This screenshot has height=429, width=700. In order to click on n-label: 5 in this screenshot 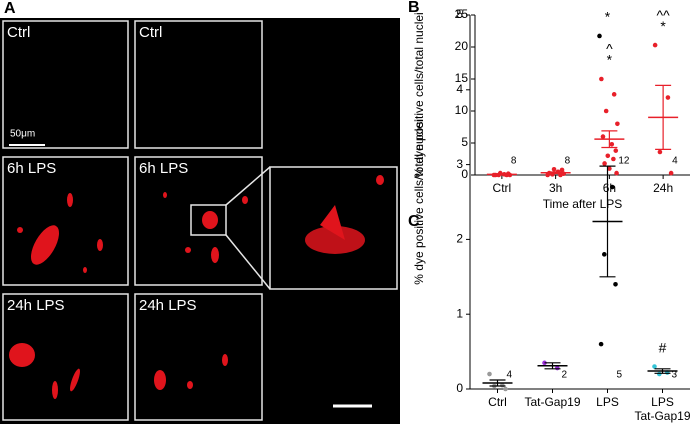, I will do `click(620, 375)`.